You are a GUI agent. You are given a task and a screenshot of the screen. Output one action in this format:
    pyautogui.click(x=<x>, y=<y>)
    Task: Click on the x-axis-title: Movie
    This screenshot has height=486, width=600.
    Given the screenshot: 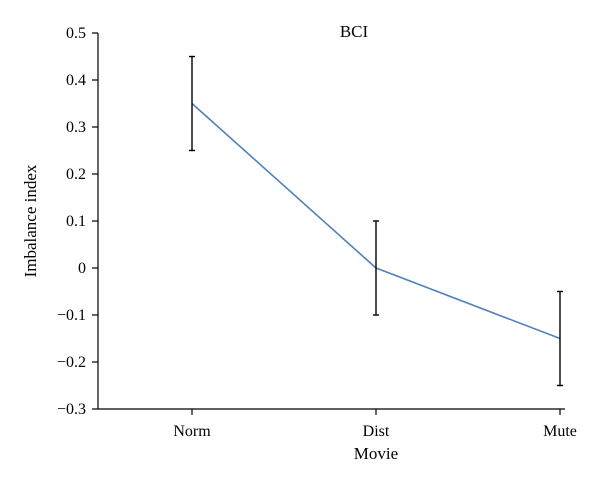 What is the action you would take?
    pyautogui.click(x=376, y=453)
    